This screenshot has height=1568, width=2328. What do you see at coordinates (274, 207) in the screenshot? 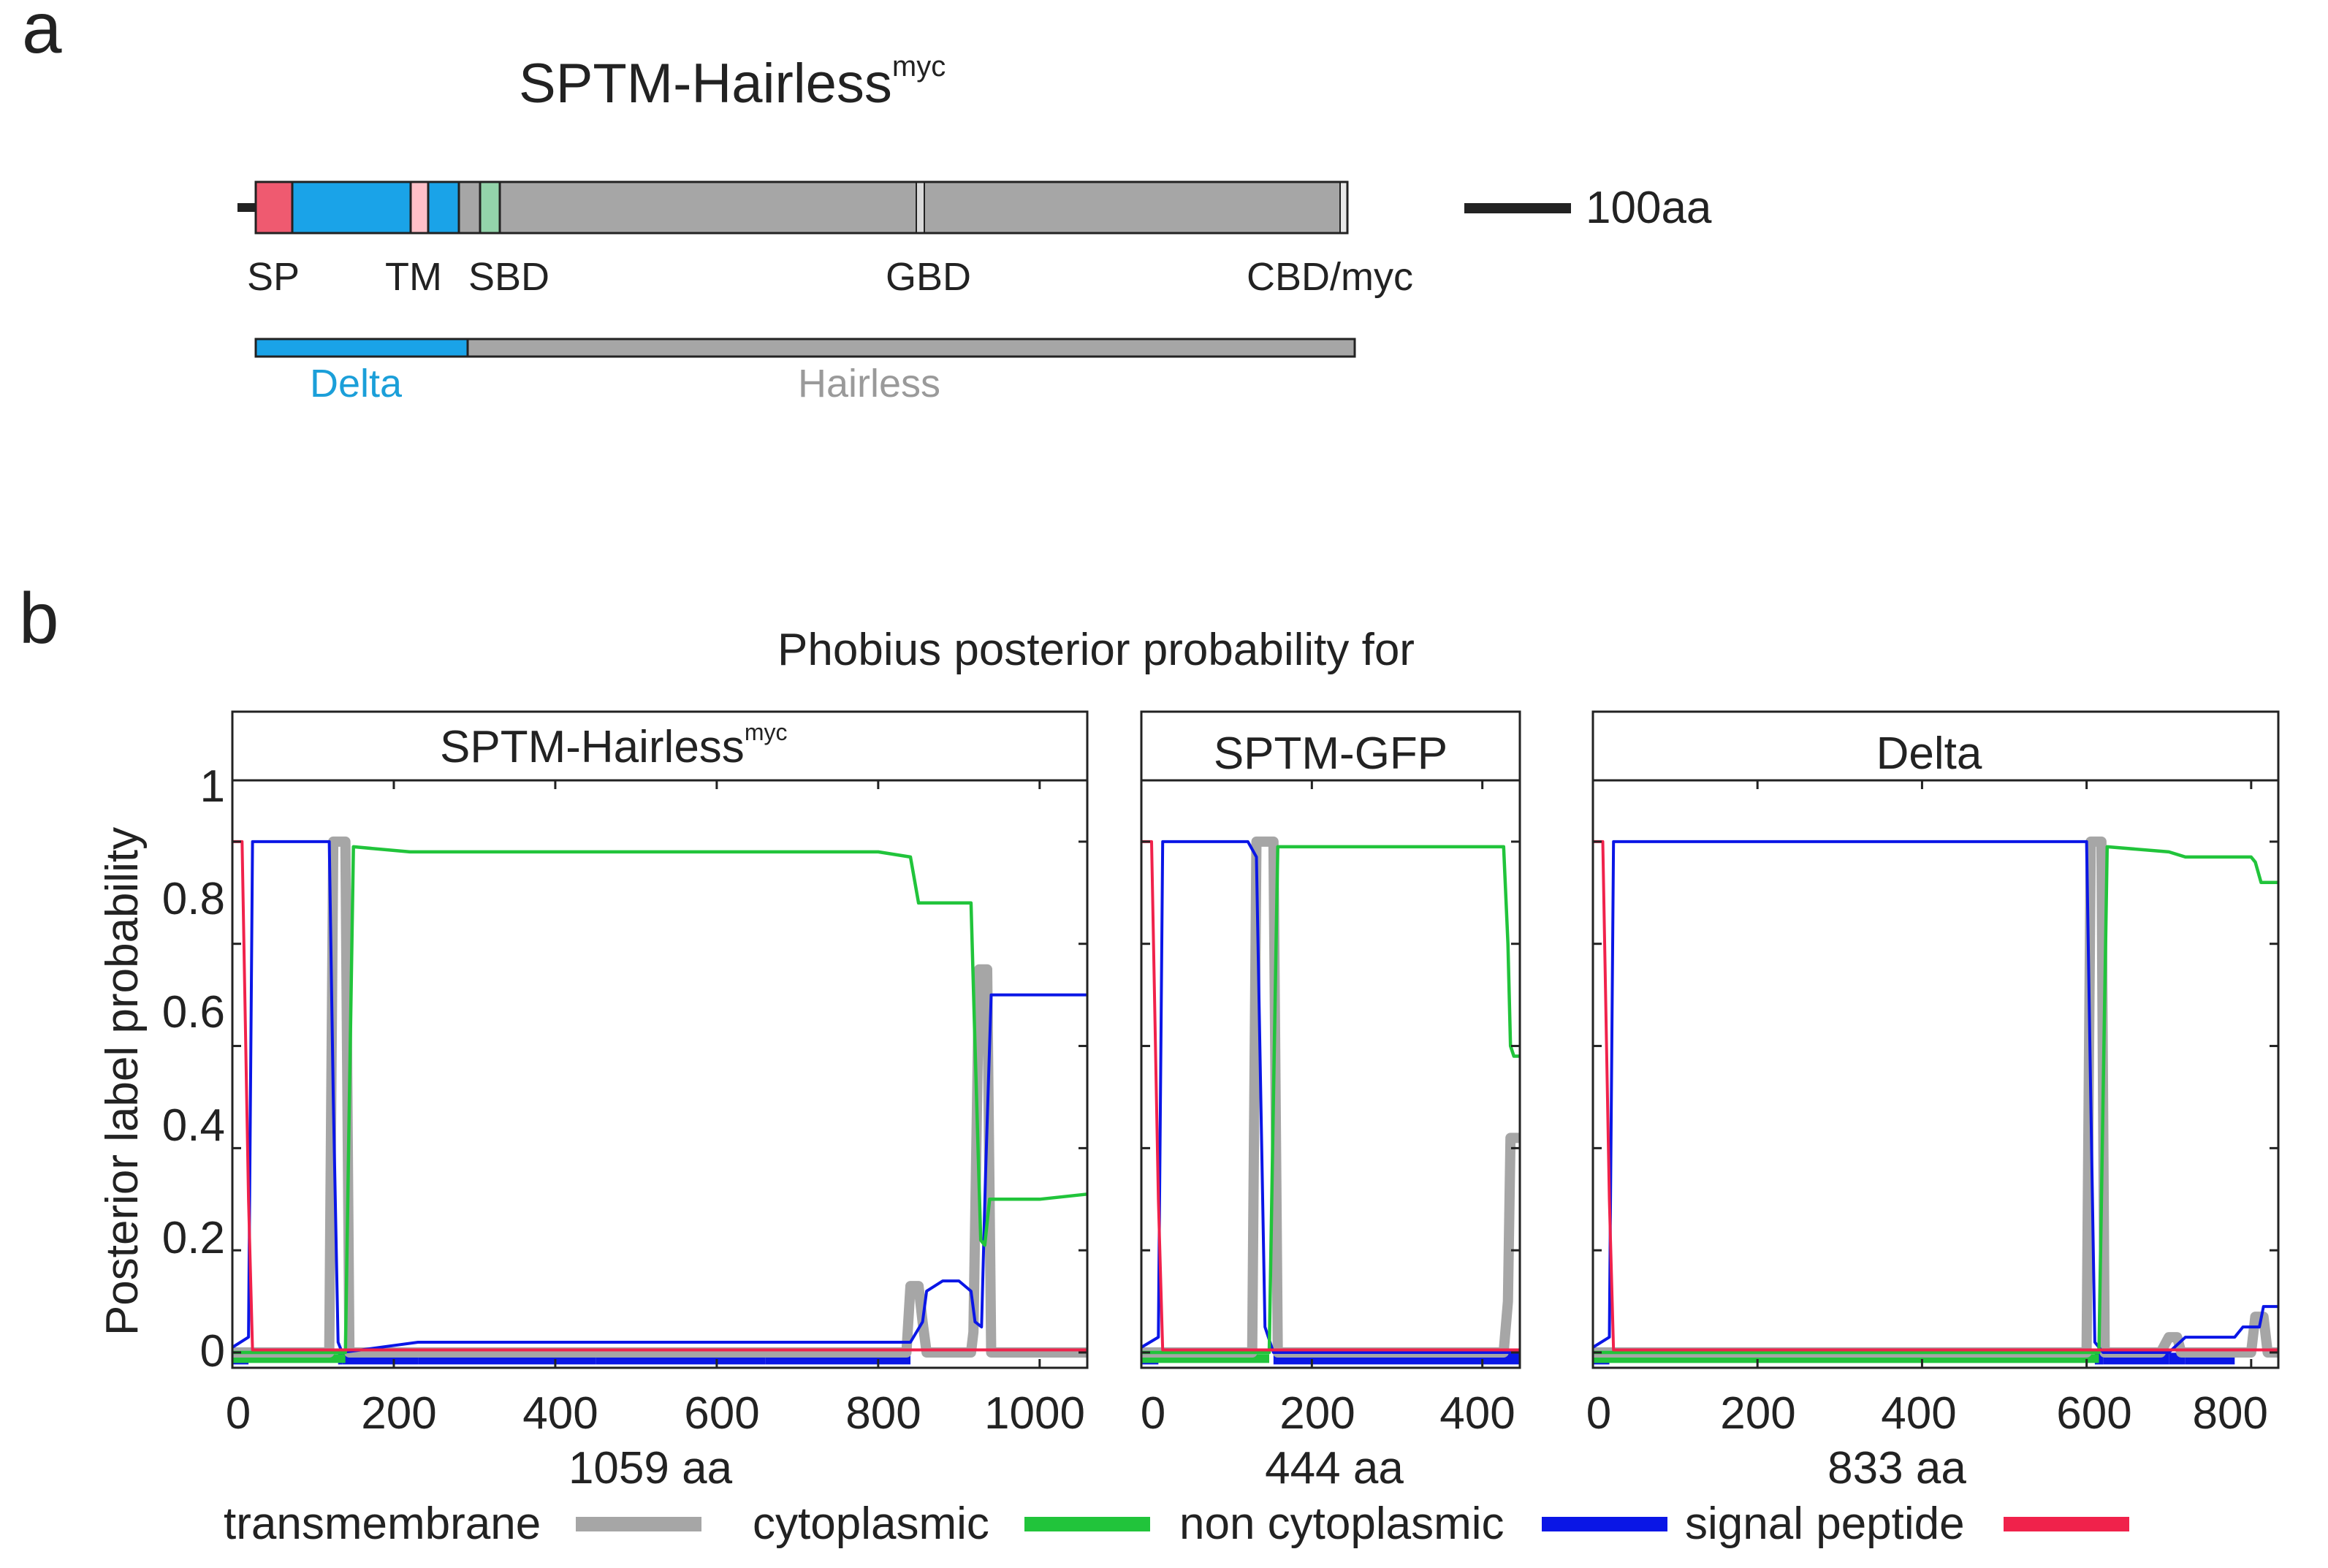
I see `domain-sp` at bounding box center [274, 207].